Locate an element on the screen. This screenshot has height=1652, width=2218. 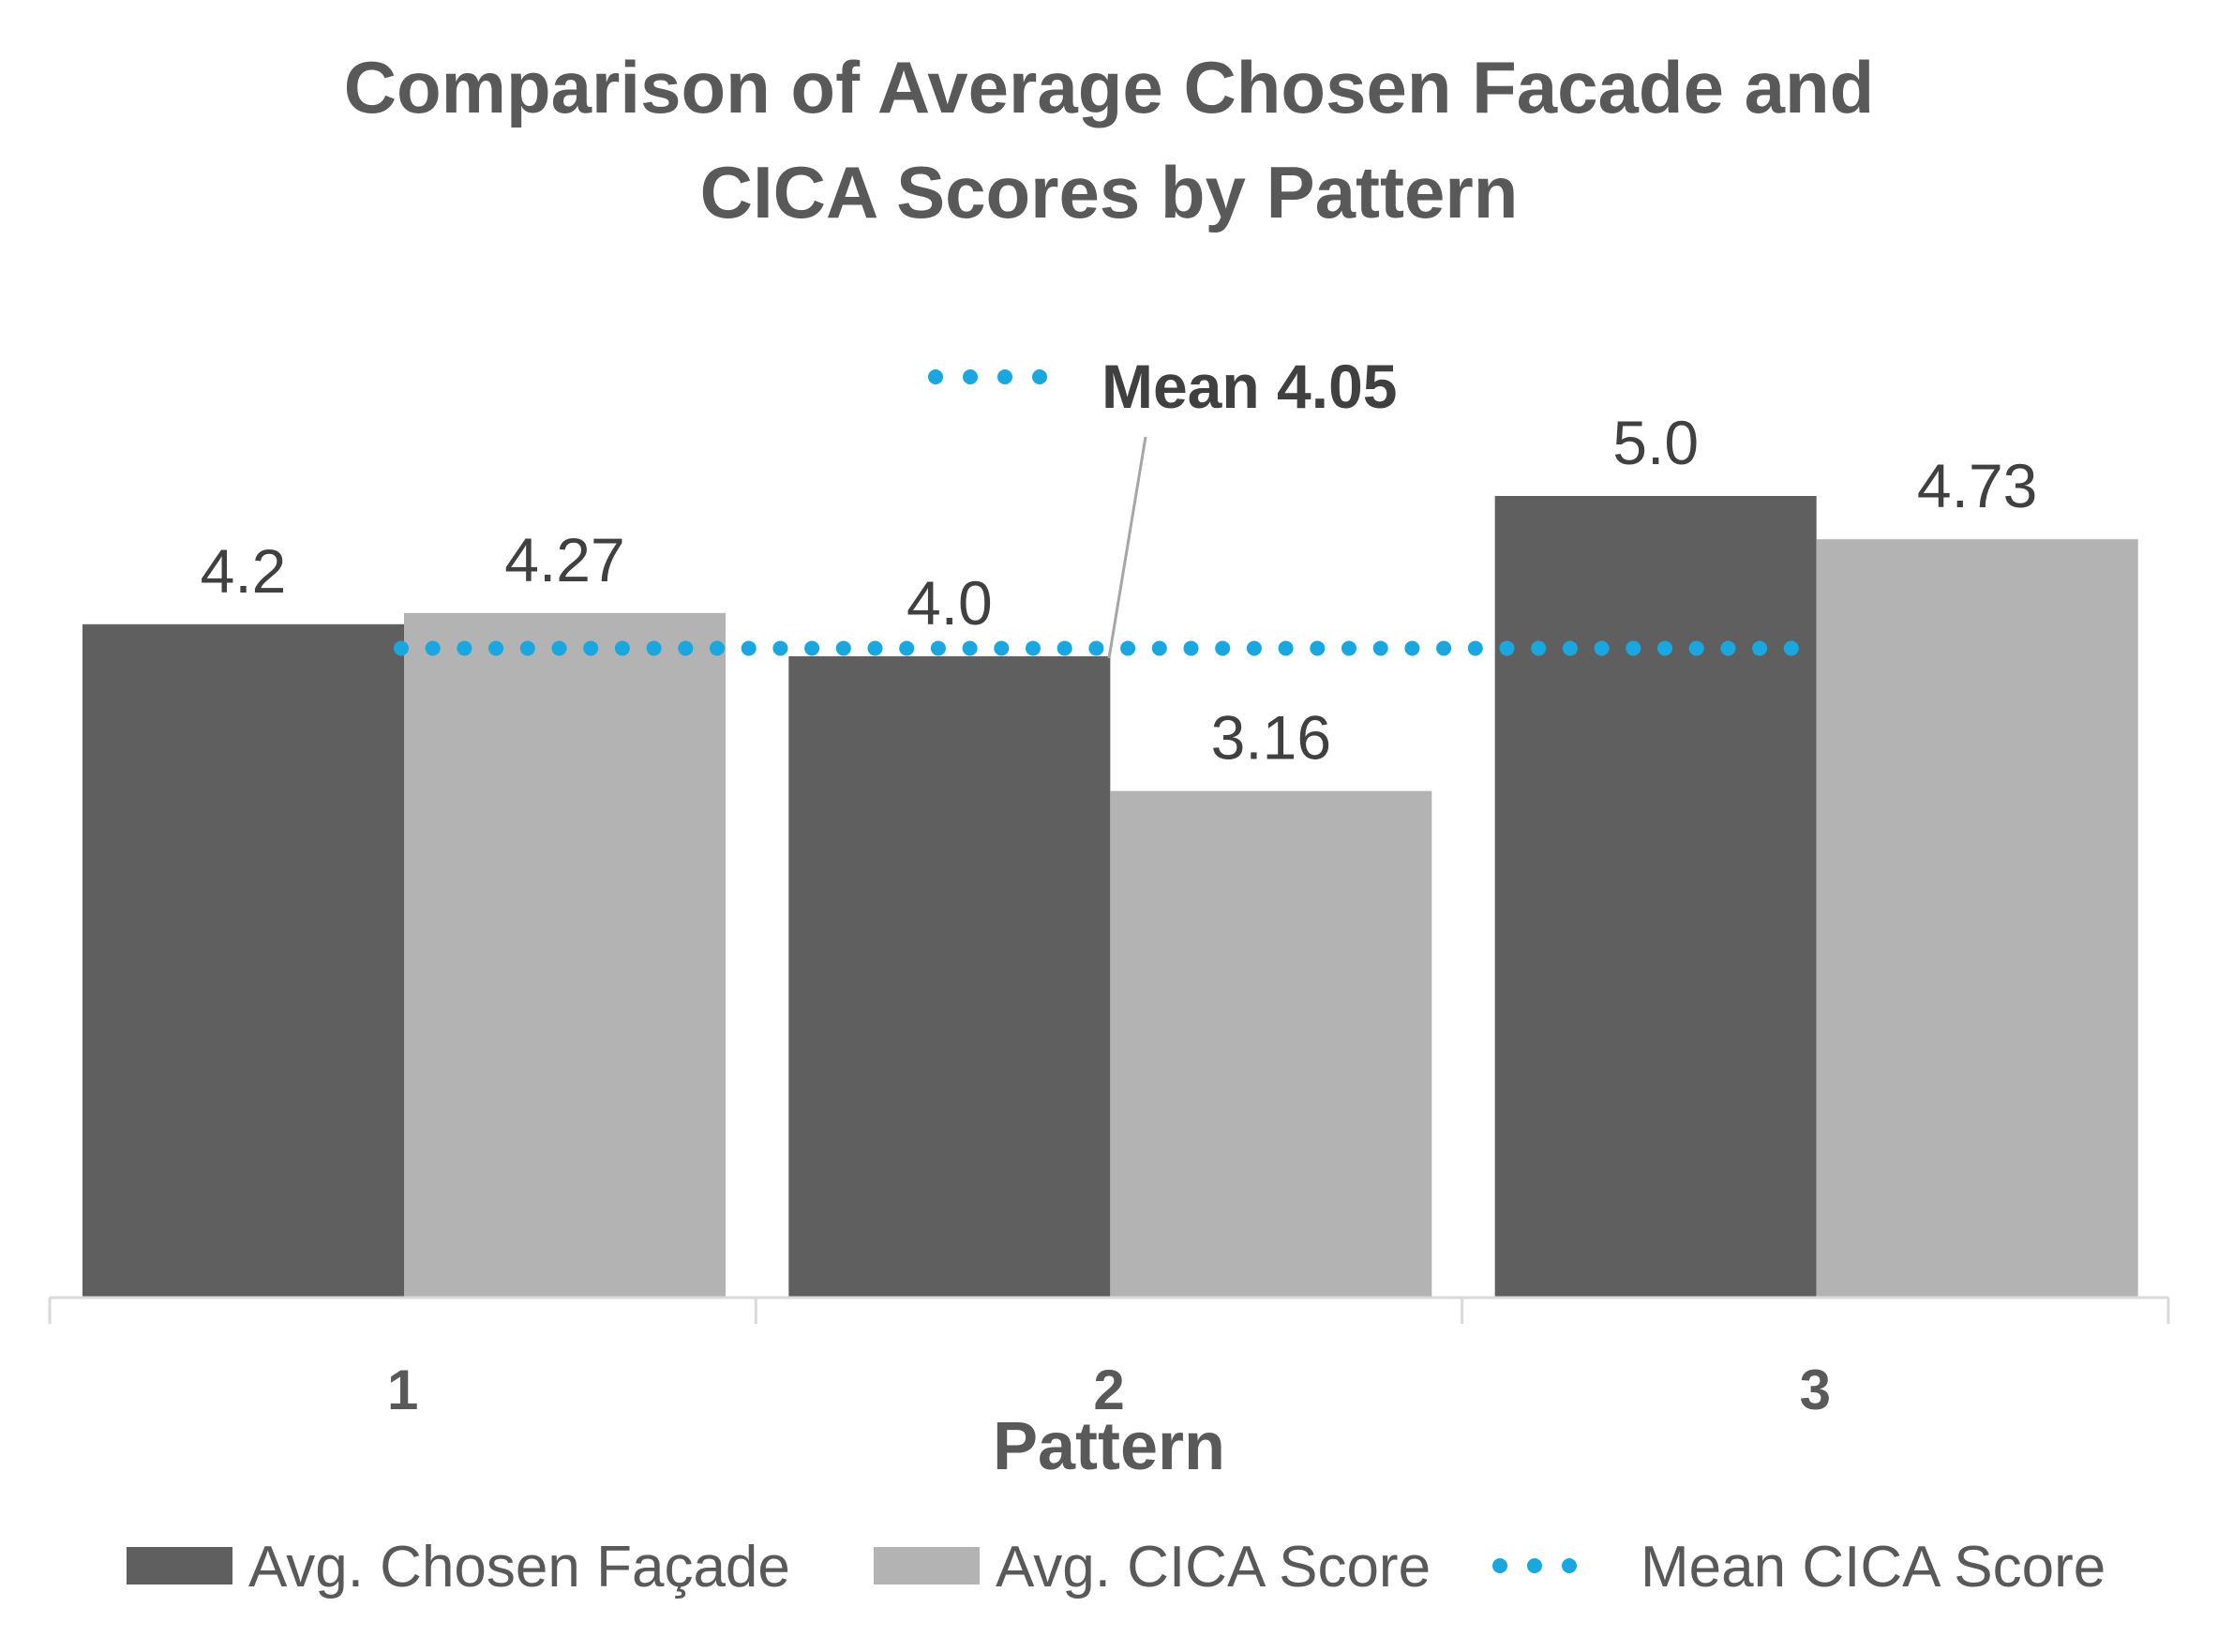
legend-label-cica-score: Avg. CICA Score is located at coordinates (1213, 1567).